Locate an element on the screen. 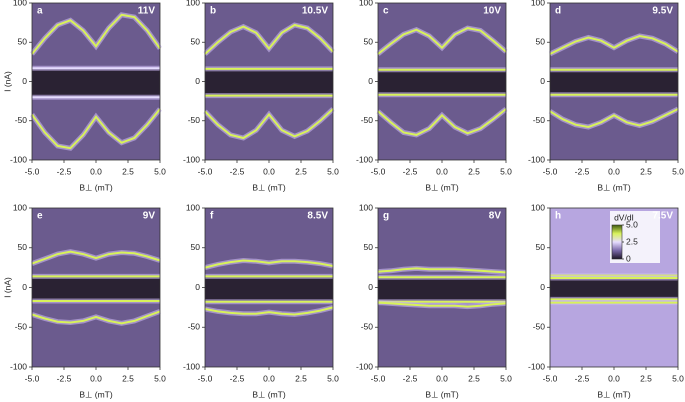 The width and height of the screenshot is (685, 402). panel-title: 10.5V is located at coordinates (315, 11).